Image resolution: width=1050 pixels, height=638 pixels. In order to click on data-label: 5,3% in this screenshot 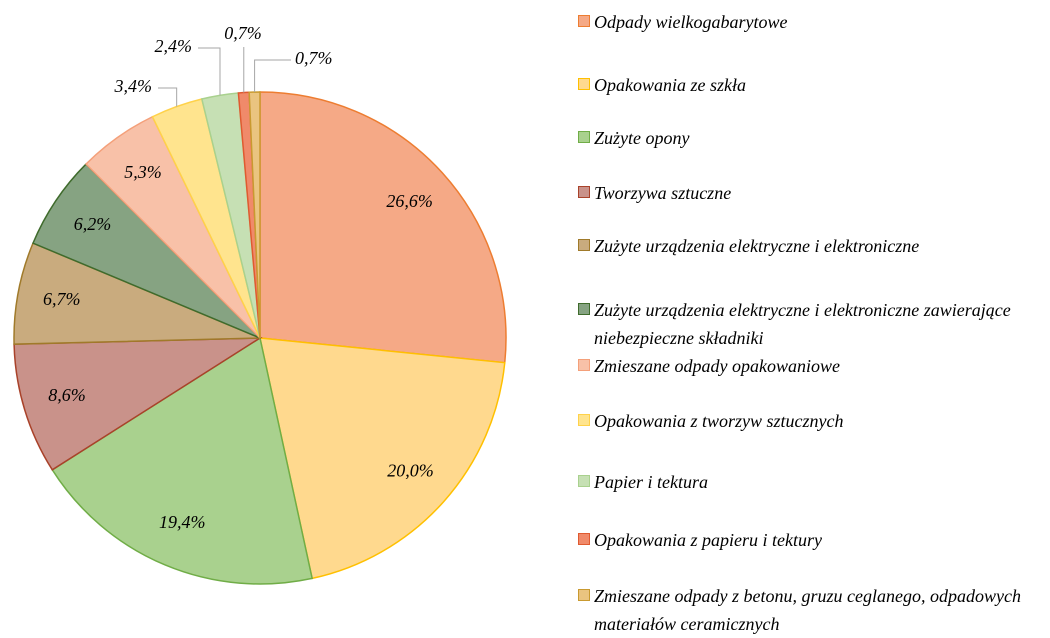, I will do `click(143, 172)`.